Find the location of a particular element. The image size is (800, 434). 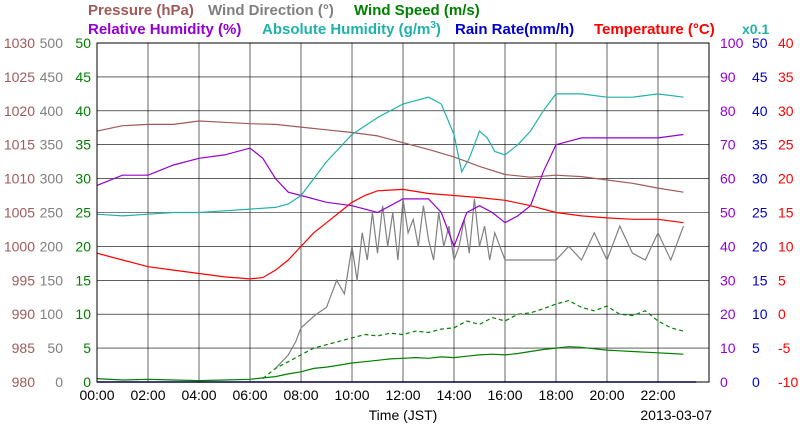

y-tick-label-rh: 90 is located at coordinates (728, 77).